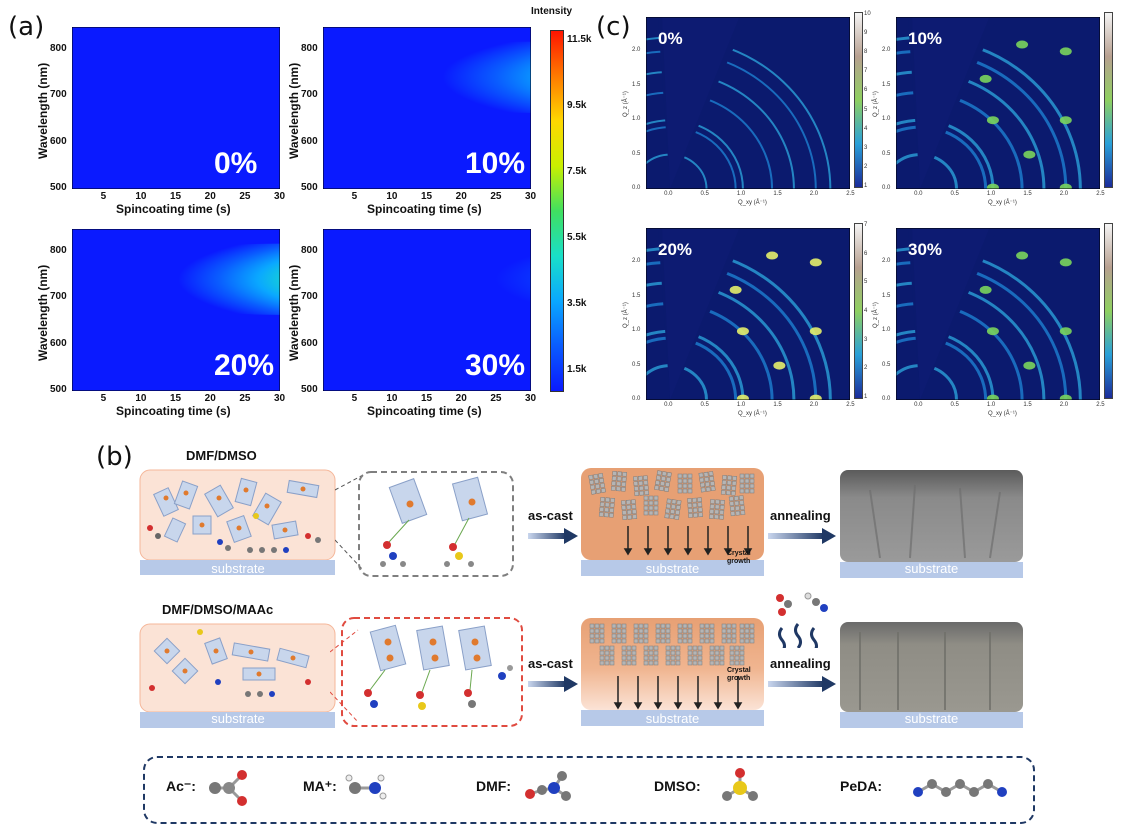  I want to click on row1-sem-image, so click(931, 524).